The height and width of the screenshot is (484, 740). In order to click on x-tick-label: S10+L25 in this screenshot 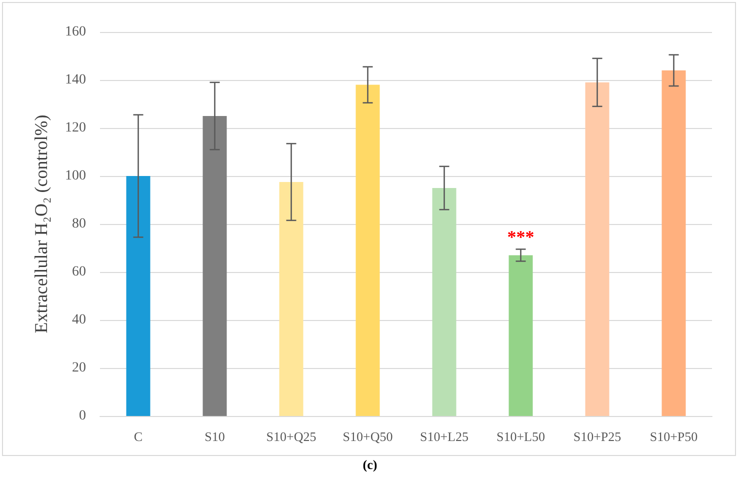, I will do `click(444, 436)`.